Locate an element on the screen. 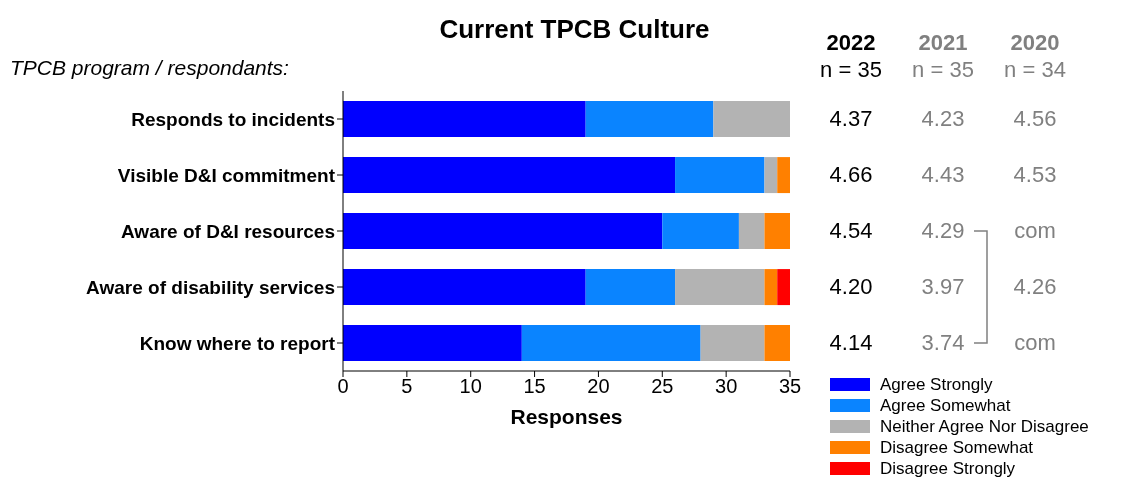  legend-label: Disagree Somewhat is located at coordinates (957, 447).